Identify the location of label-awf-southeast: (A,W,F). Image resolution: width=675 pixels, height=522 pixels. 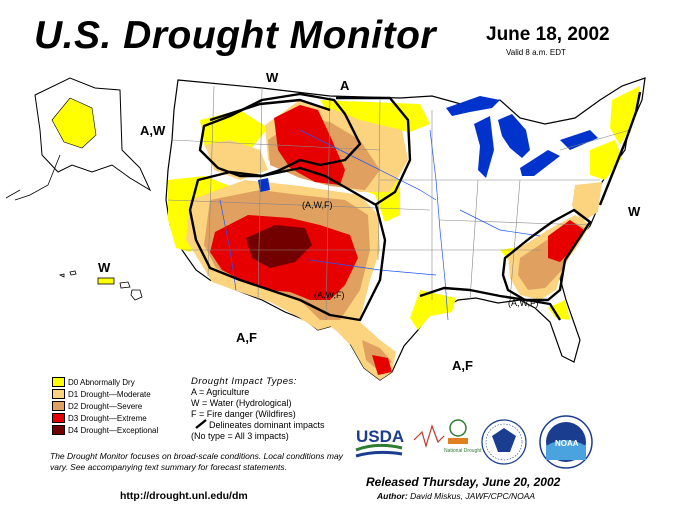
(523, 303).